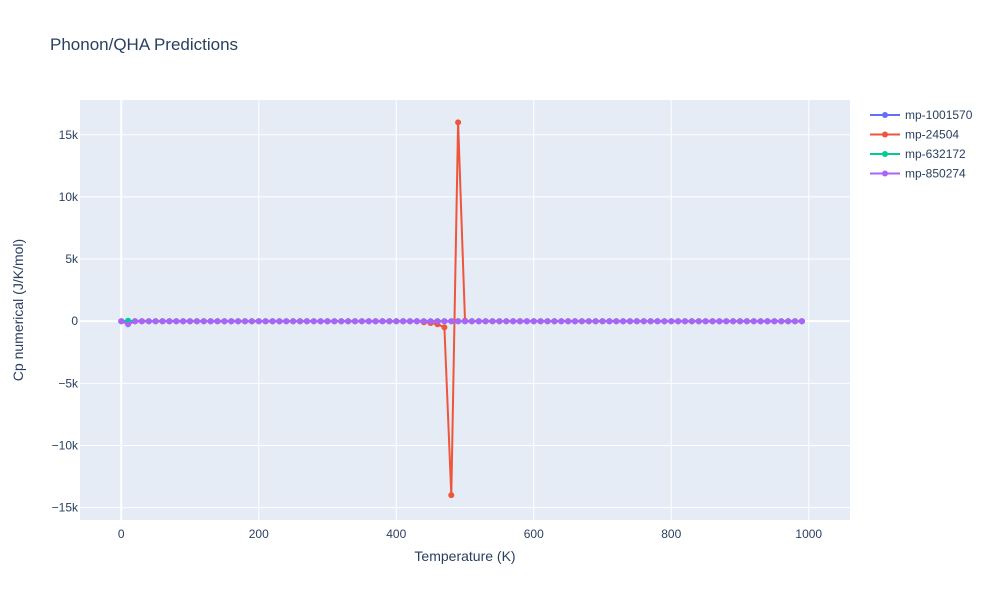 This screenshot has width=1000, height=600. Describe the element at coordinates (18, 310) in the screenshot. I see `y-axis-title: Cp numerical (J/K/mol)` at that location.